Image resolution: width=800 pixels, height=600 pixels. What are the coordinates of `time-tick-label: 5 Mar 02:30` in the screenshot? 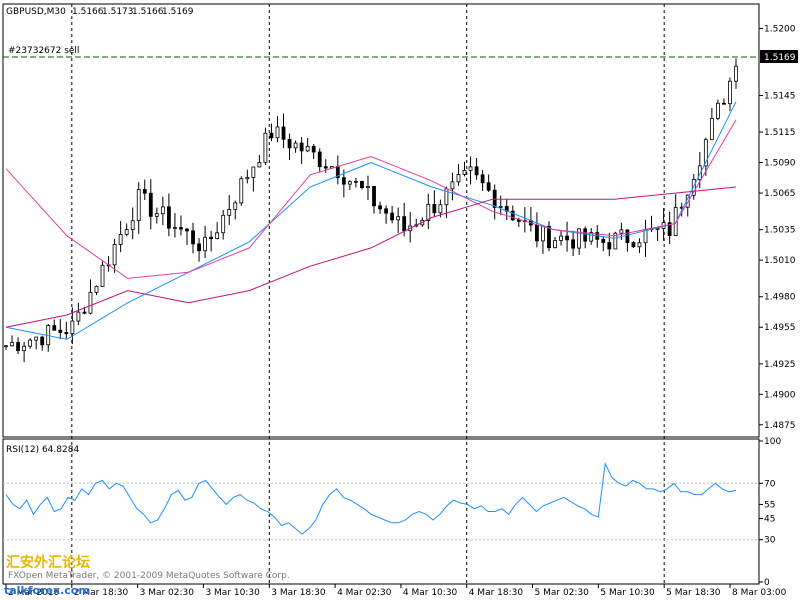 It's located at (562, 593).